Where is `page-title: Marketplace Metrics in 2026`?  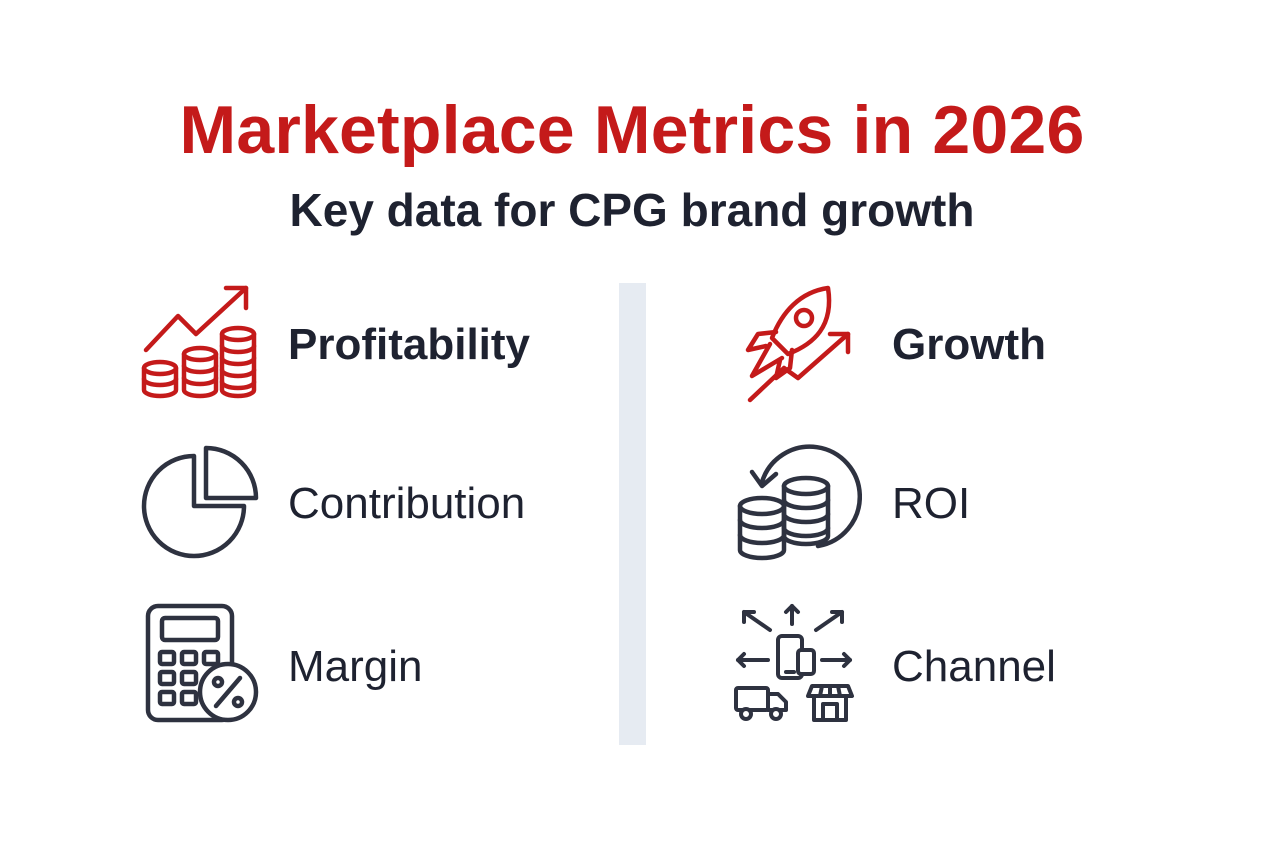 page-title: Marketplace Metrics in 2026 is located at coordinates (632, 130).